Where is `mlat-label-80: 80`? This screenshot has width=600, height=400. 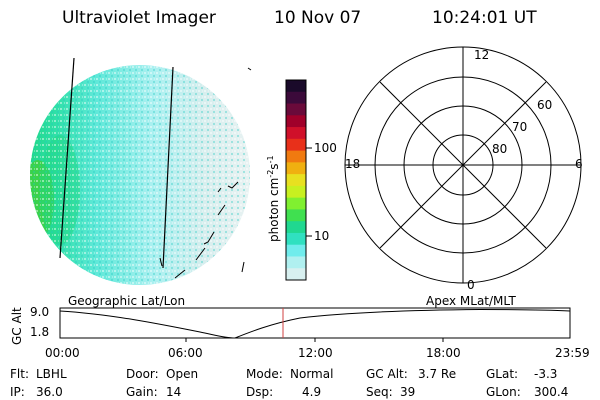
mlat-label-80: 80 is located at coordinates (500, 149).